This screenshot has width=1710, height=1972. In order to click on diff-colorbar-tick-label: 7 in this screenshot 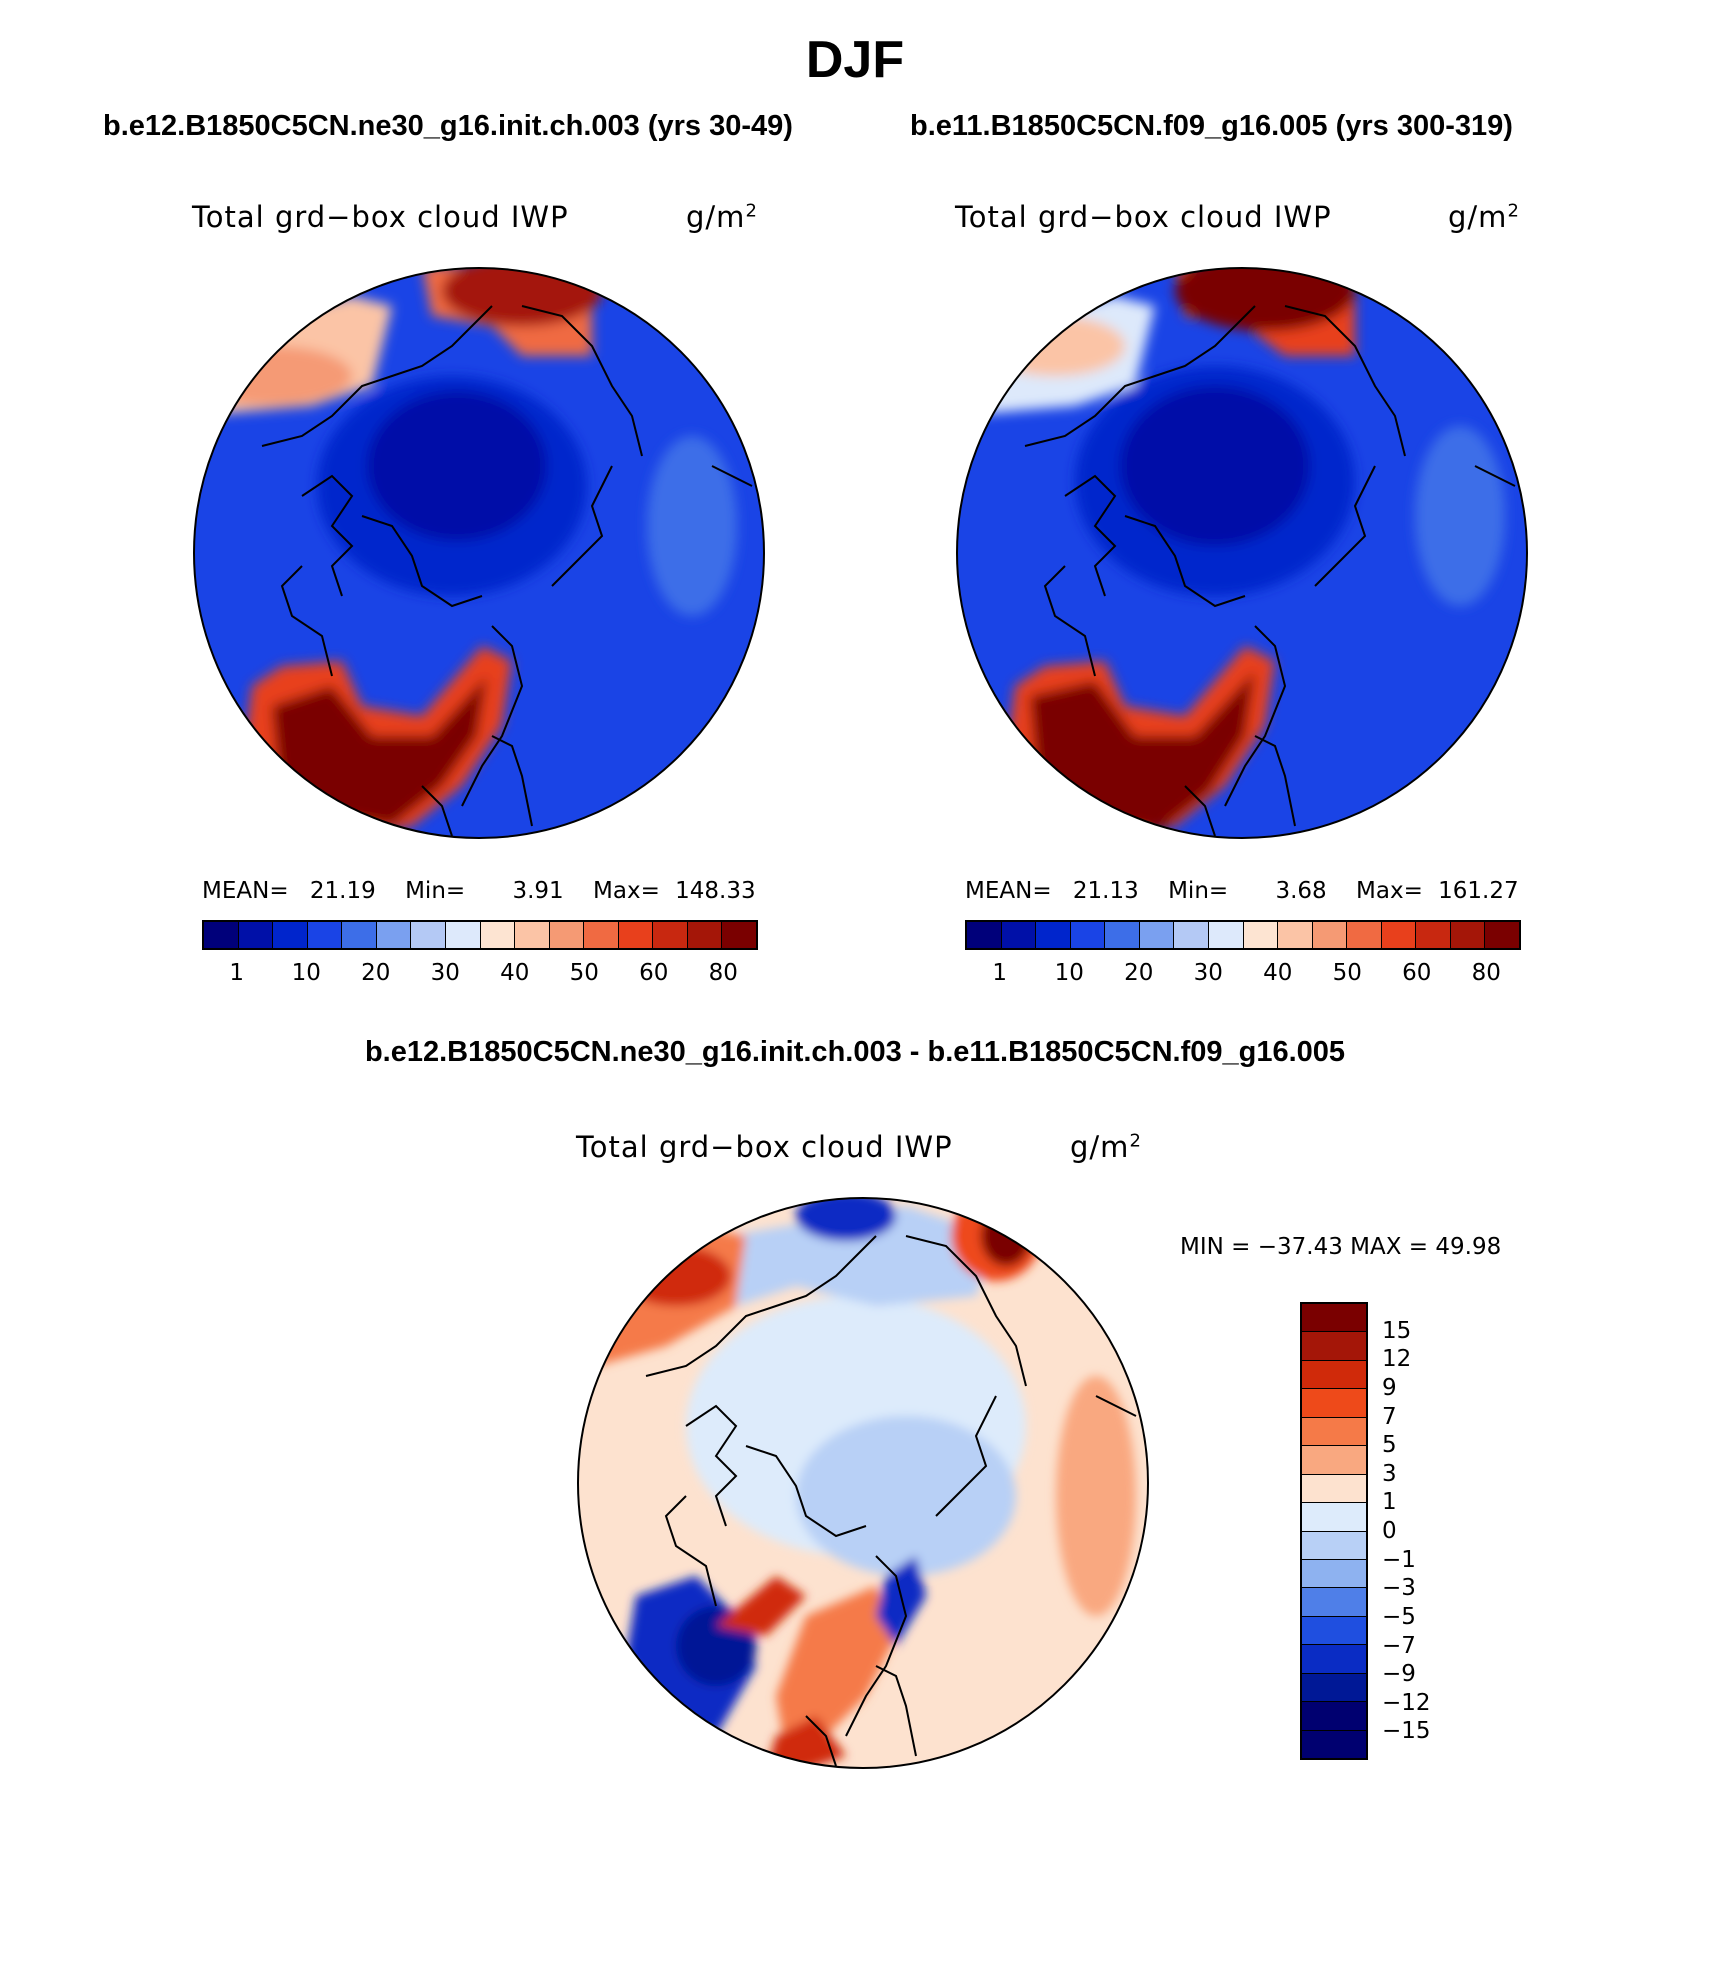, I will do `click(1389, 1416)`.